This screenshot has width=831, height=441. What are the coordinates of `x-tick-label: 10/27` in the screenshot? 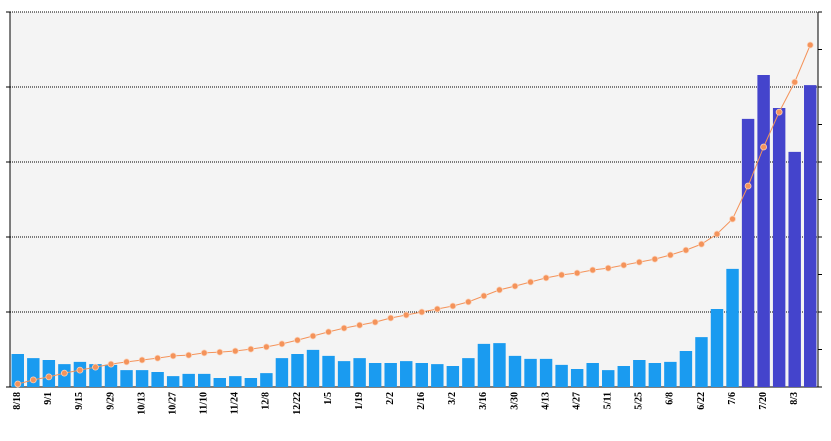 It's located at (172, 403).